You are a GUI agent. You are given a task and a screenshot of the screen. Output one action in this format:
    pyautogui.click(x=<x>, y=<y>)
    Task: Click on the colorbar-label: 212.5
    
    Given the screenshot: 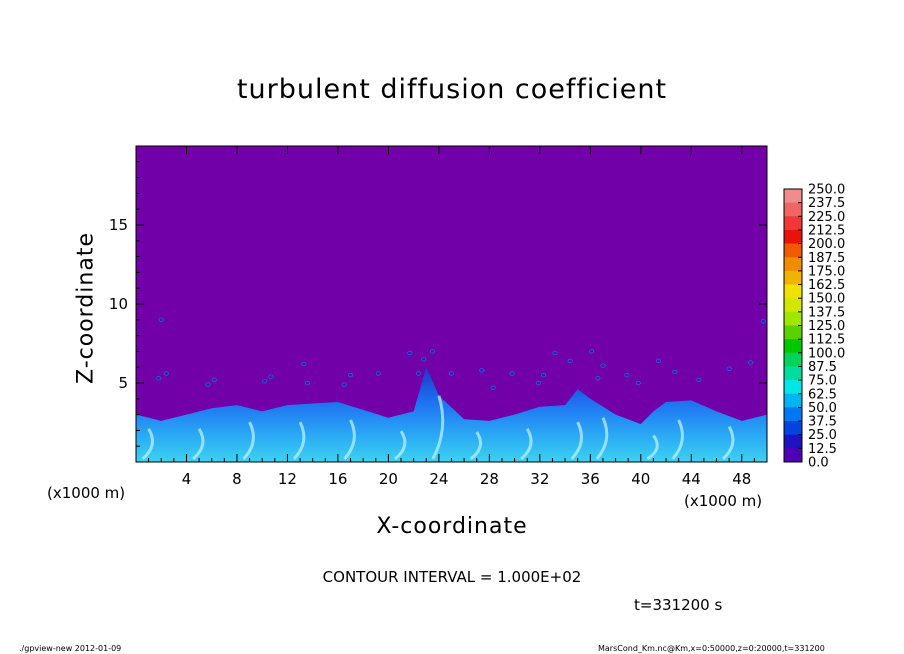 What is the action you would take?
    pyautogui.click(x=826, y=230)
    